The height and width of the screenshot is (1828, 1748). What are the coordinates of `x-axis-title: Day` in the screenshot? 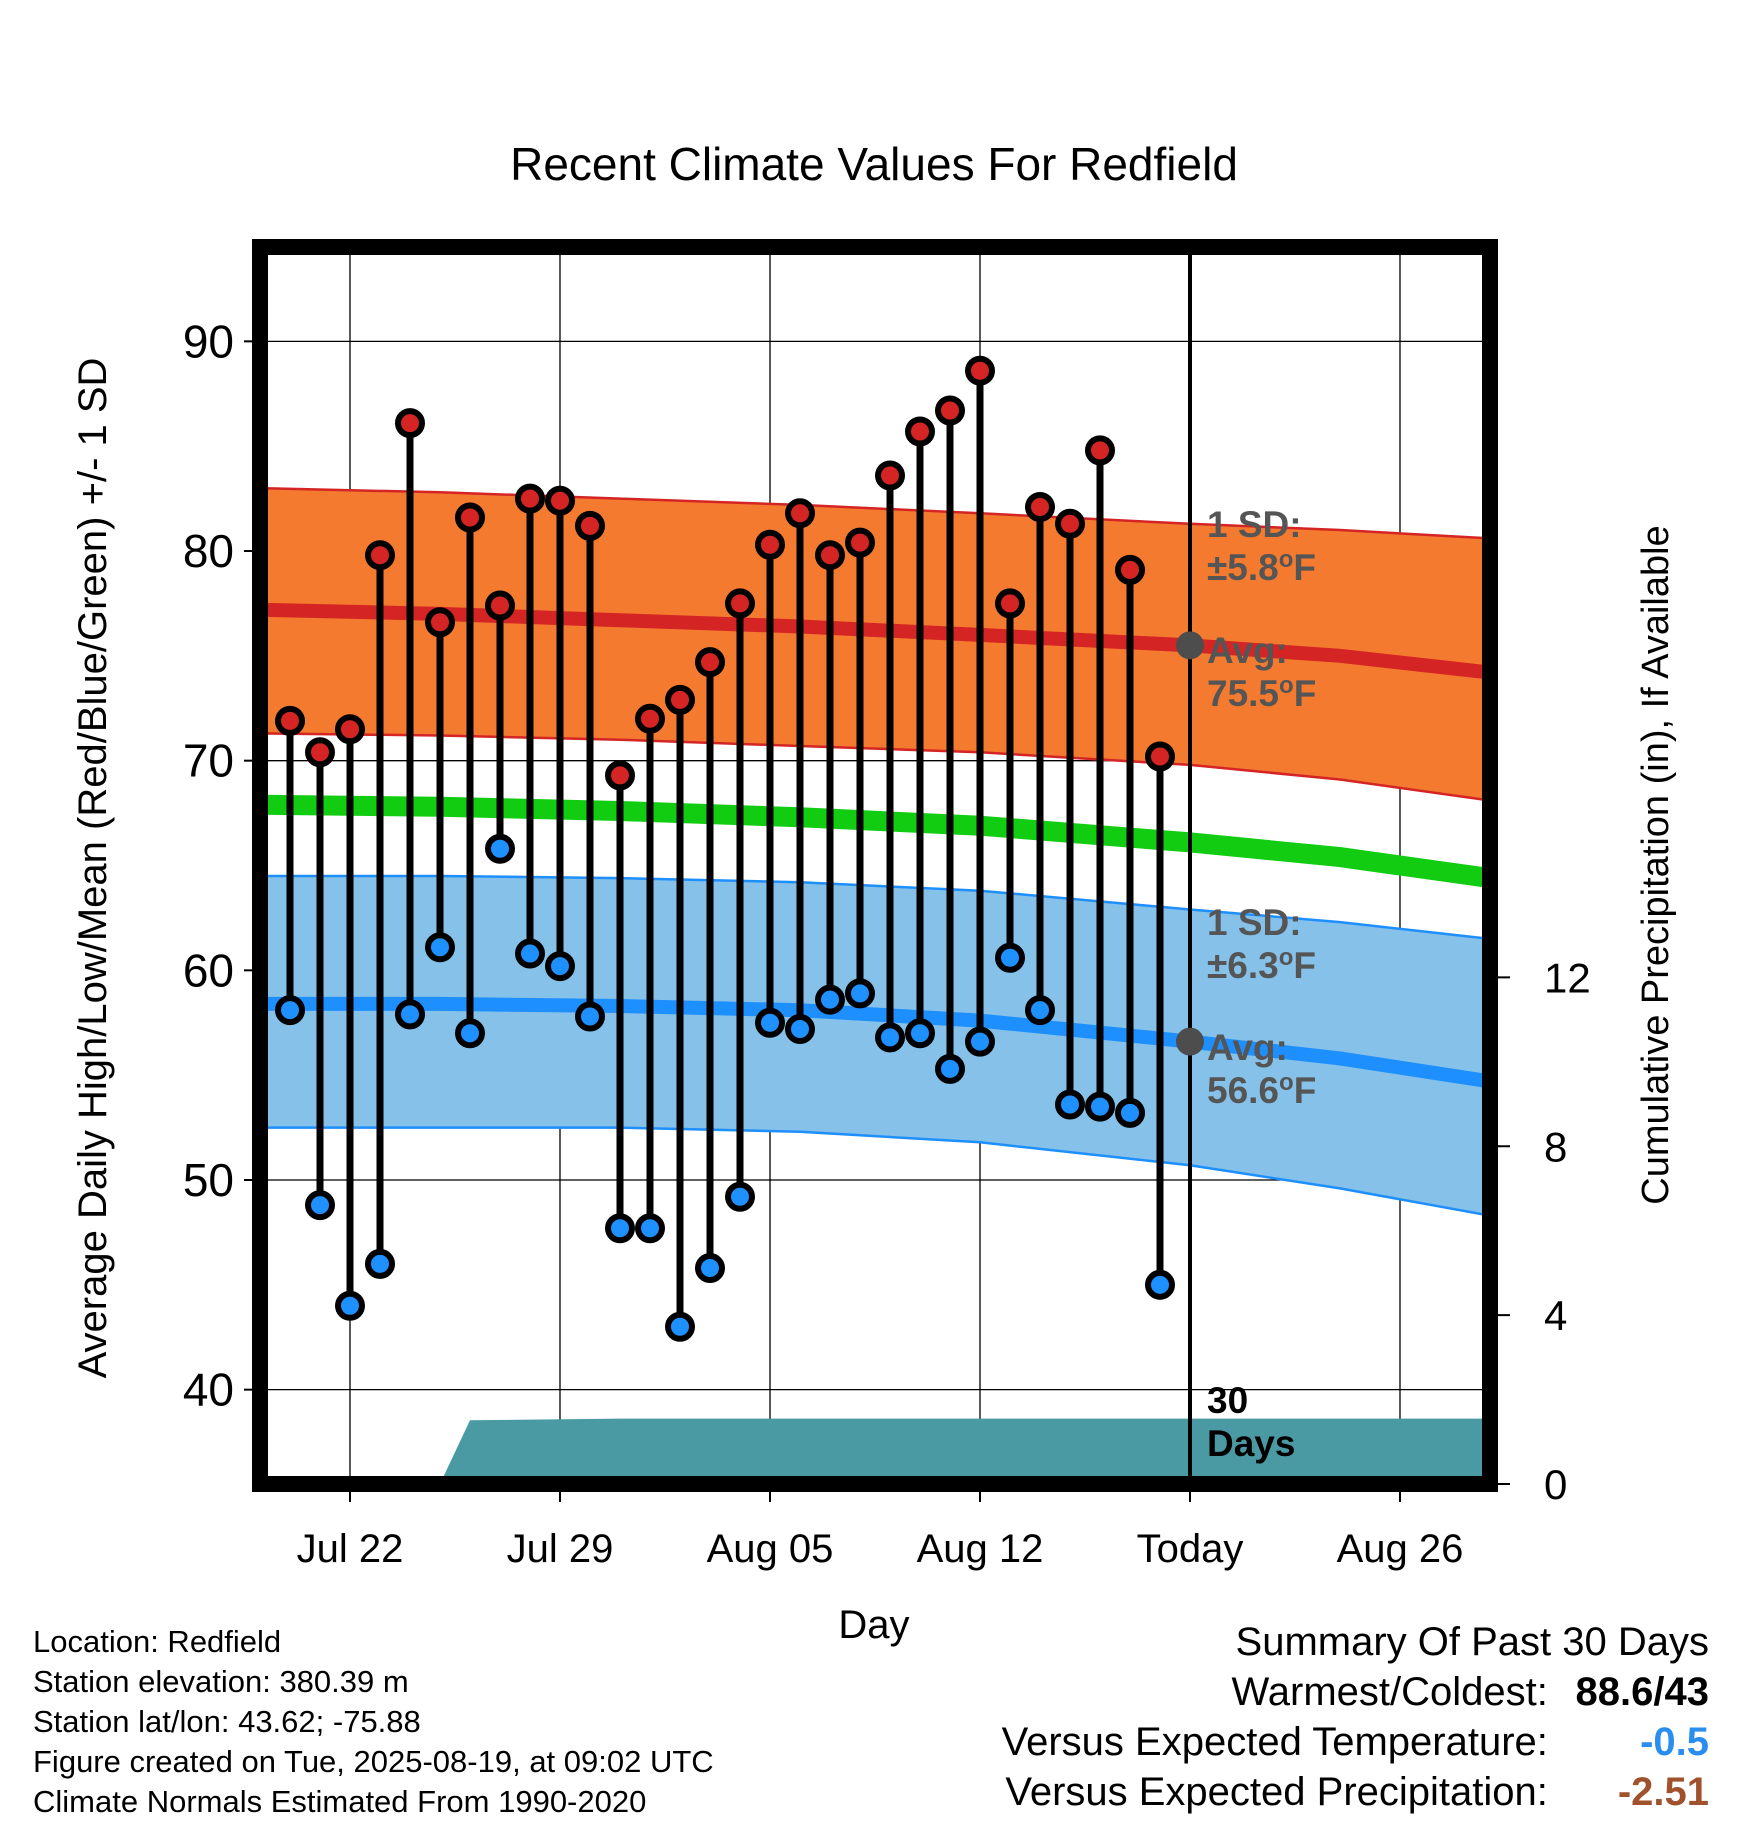 It's located at (873, 1625).